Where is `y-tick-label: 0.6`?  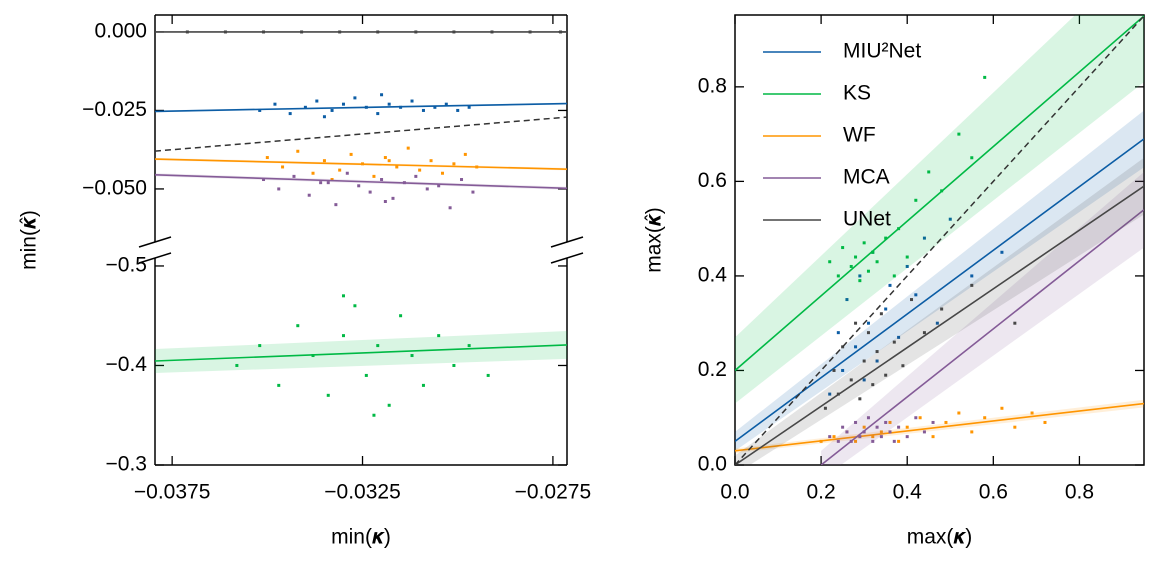
y-tick-label: 0.6 is located at coordinates (712, 180).